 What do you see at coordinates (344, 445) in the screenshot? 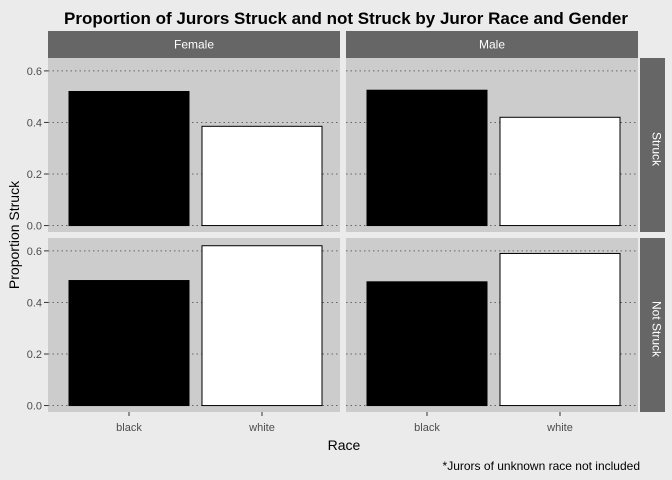
I see `x-axis-title: Race` at bounding box center [344, 445].